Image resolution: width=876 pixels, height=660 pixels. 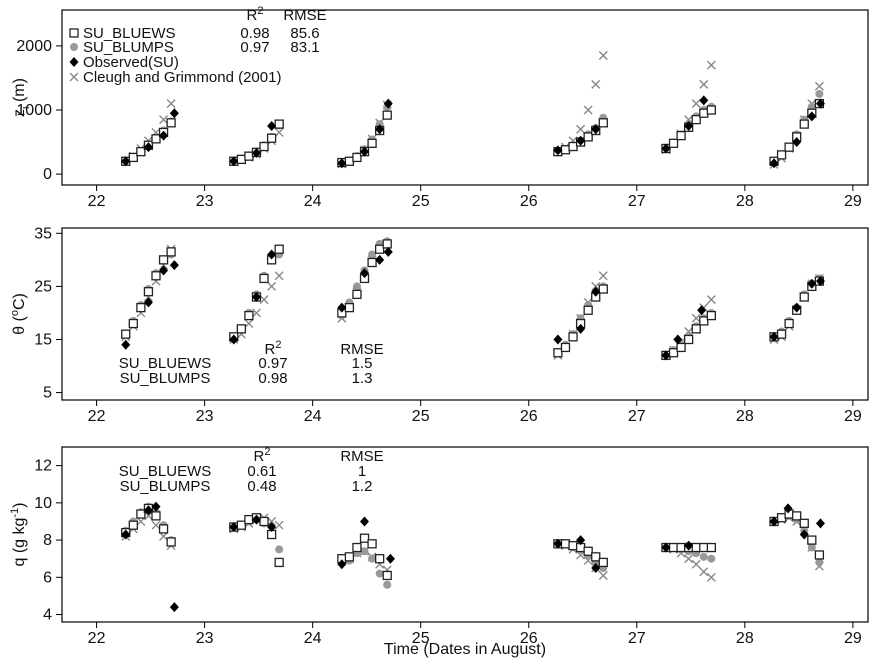 I want to click on y-tick-label: 35, so click(x=43, y=233).